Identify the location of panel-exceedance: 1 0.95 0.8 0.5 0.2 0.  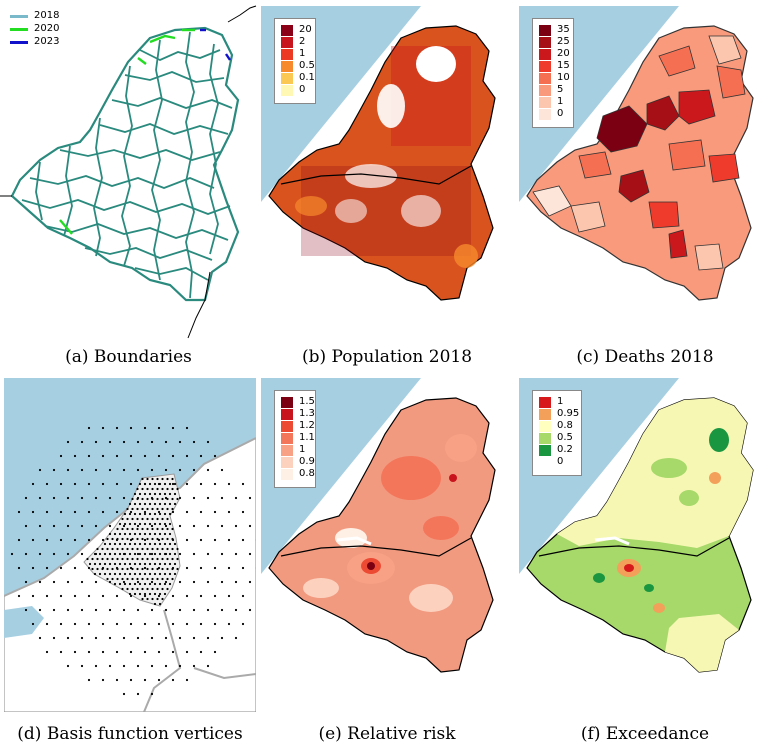
(645, 545).